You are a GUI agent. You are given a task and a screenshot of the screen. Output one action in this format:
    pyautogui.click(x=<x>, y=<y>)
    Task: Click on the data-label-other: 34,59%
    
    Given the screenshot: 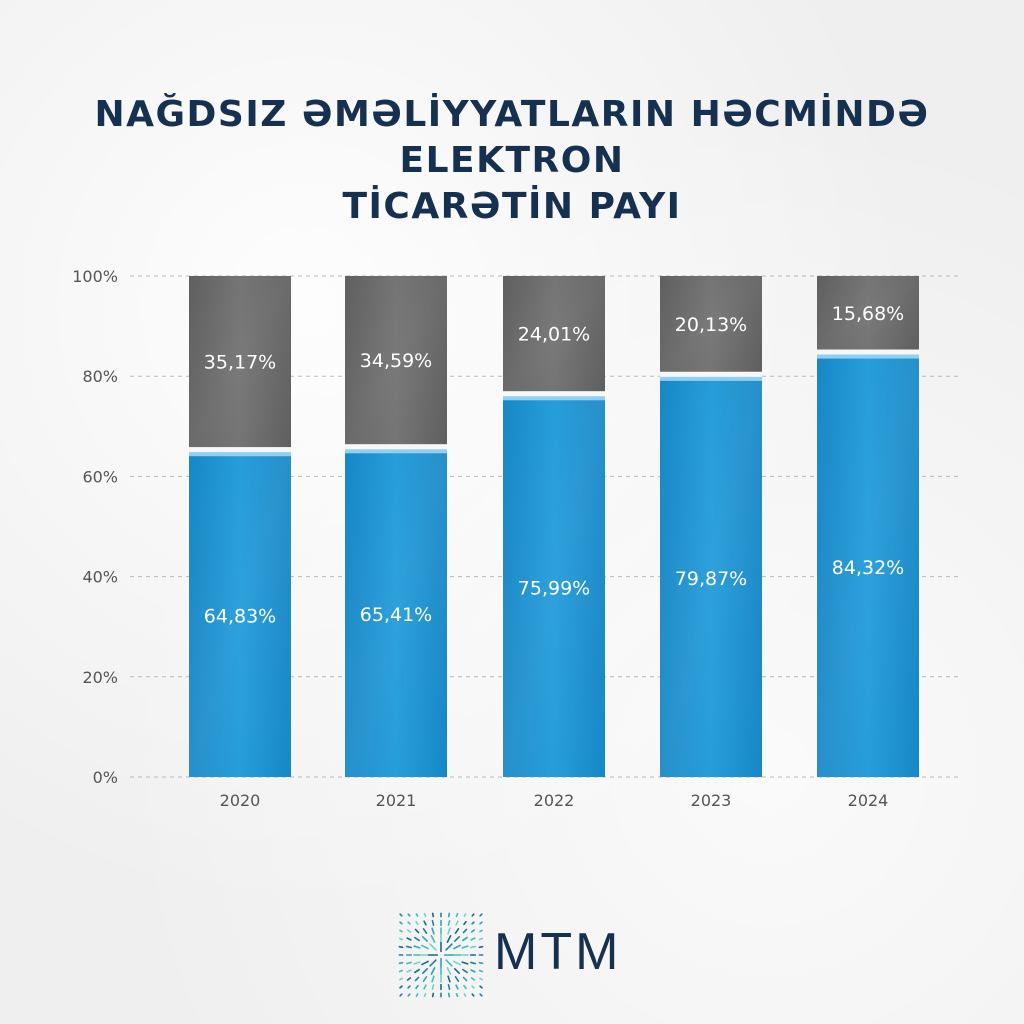 What is the action you would take?
    pyautogui.click(x=396, y=361)
    